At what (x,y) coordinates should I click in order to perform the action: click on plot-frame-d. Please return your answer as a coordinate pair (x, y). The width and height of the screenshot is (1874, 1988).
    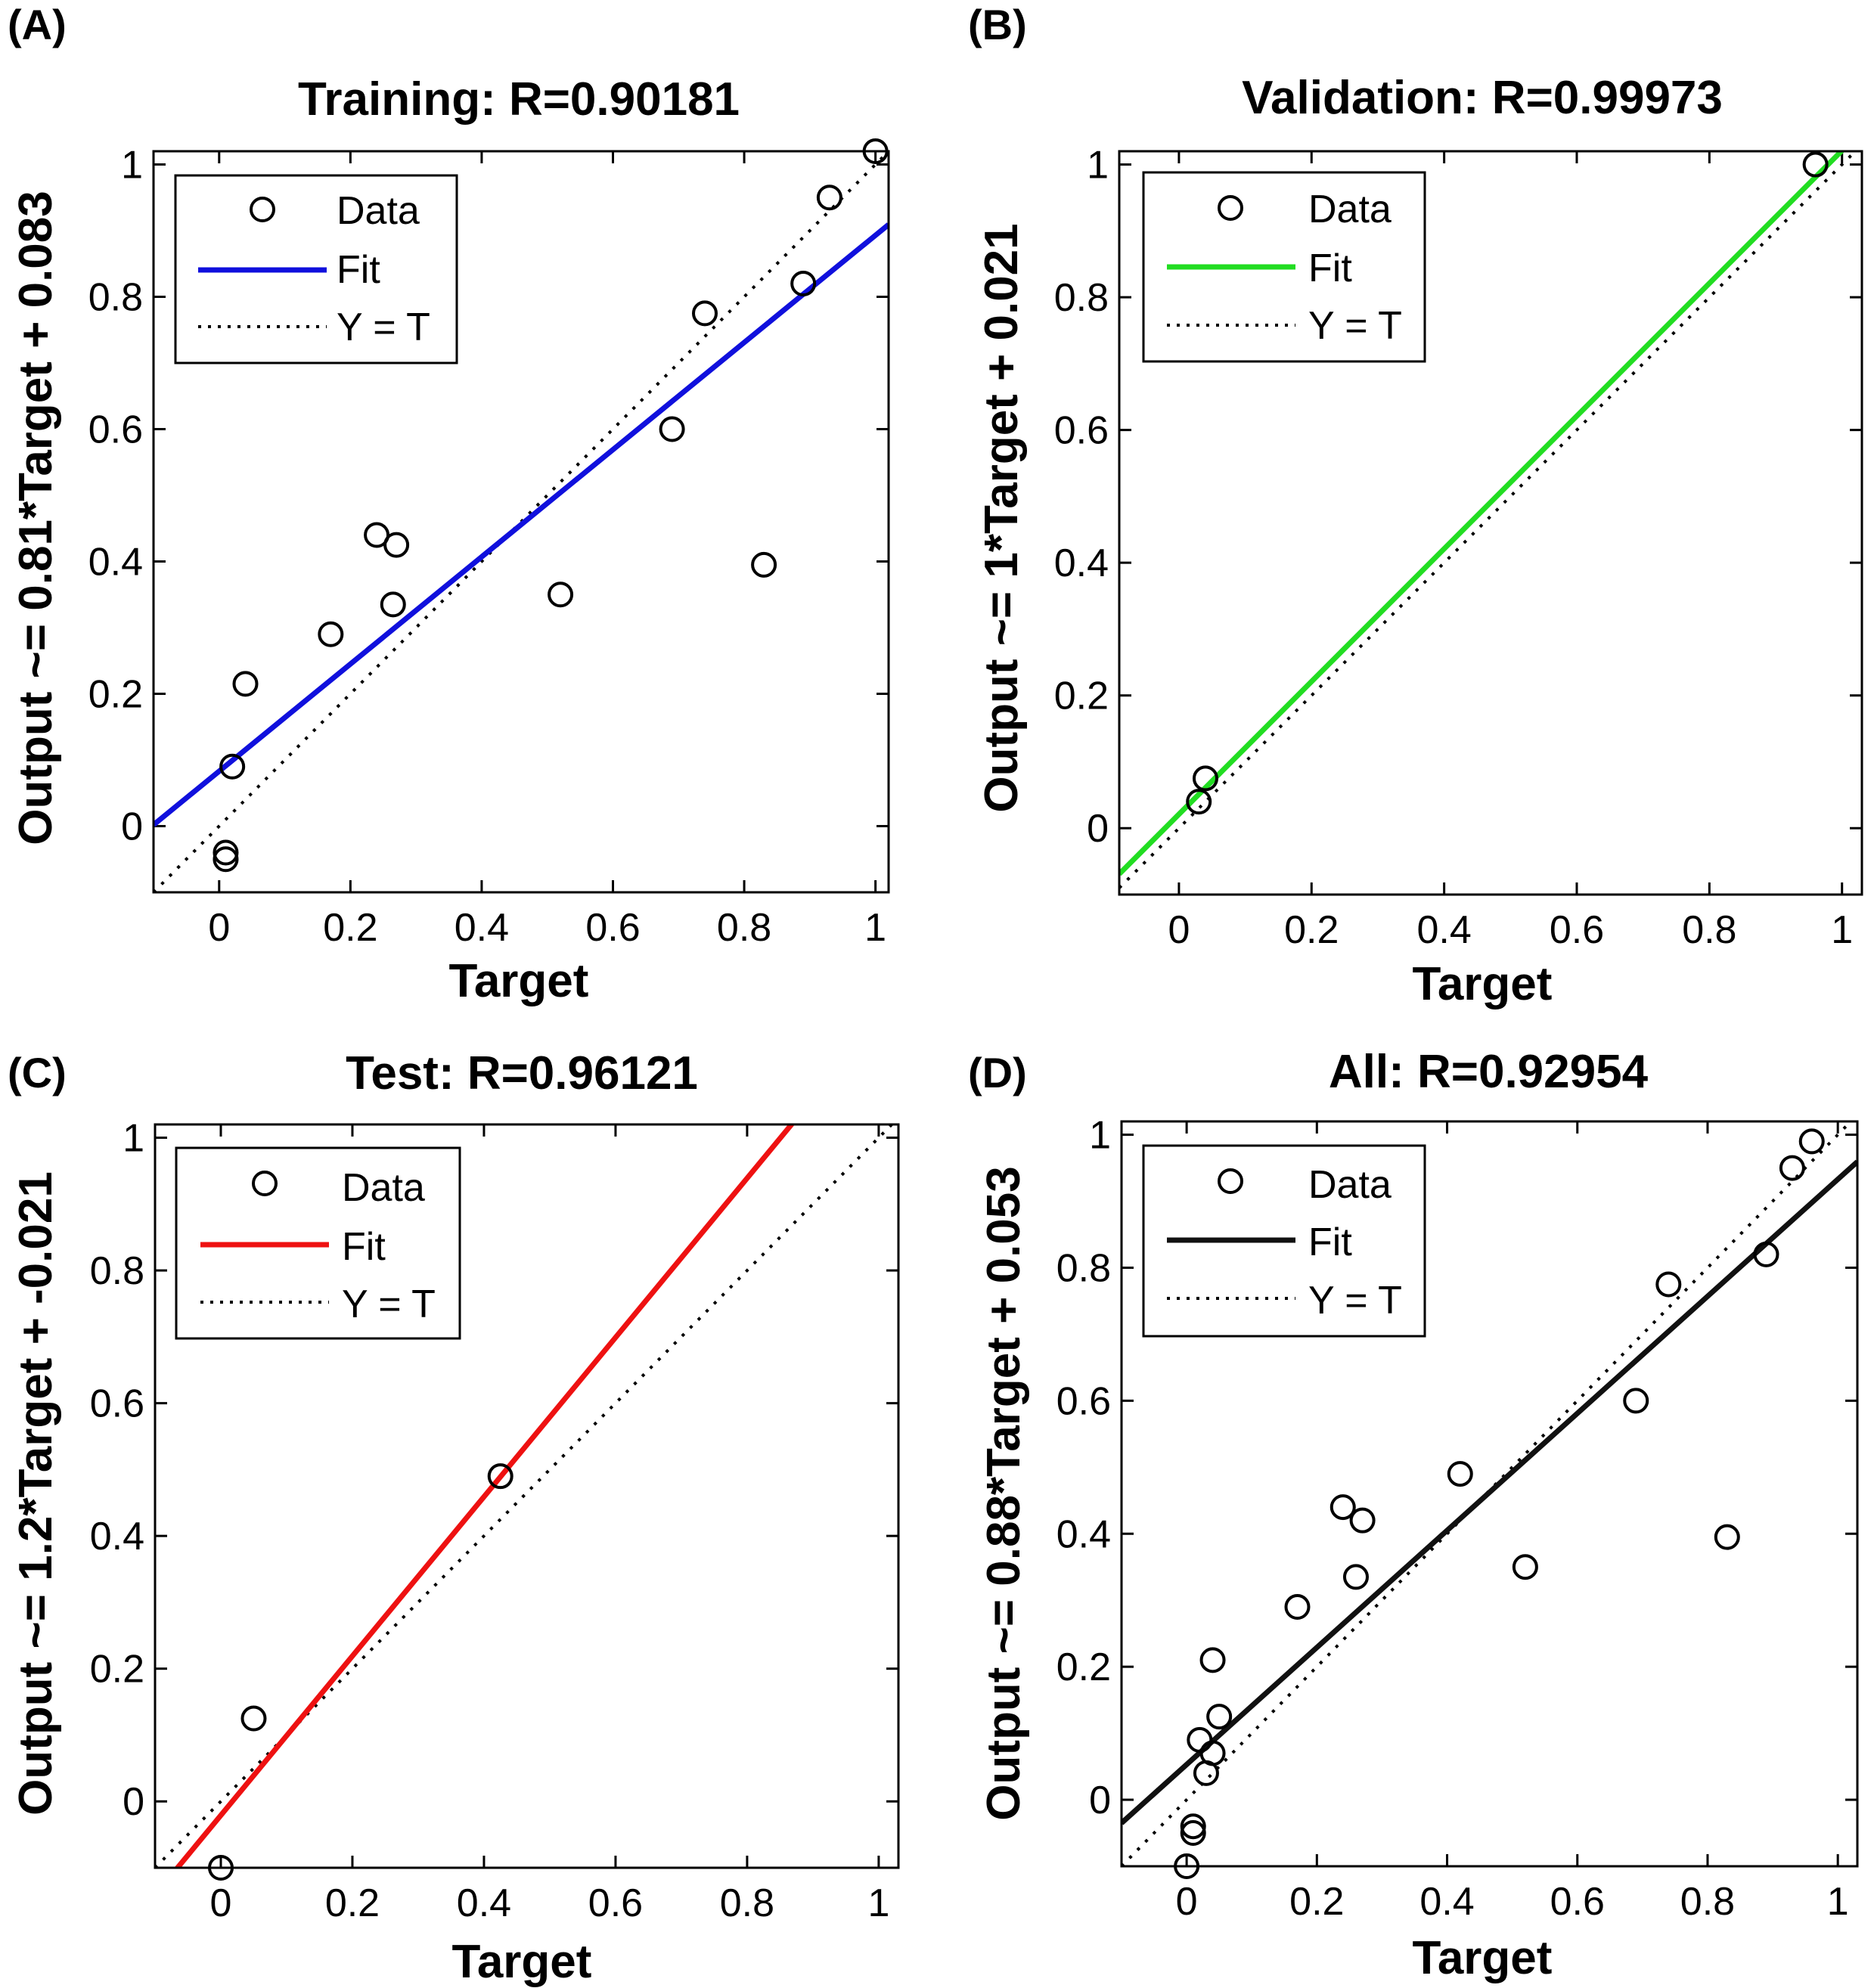
    Looking at the image, I should click on (1489, 1494).